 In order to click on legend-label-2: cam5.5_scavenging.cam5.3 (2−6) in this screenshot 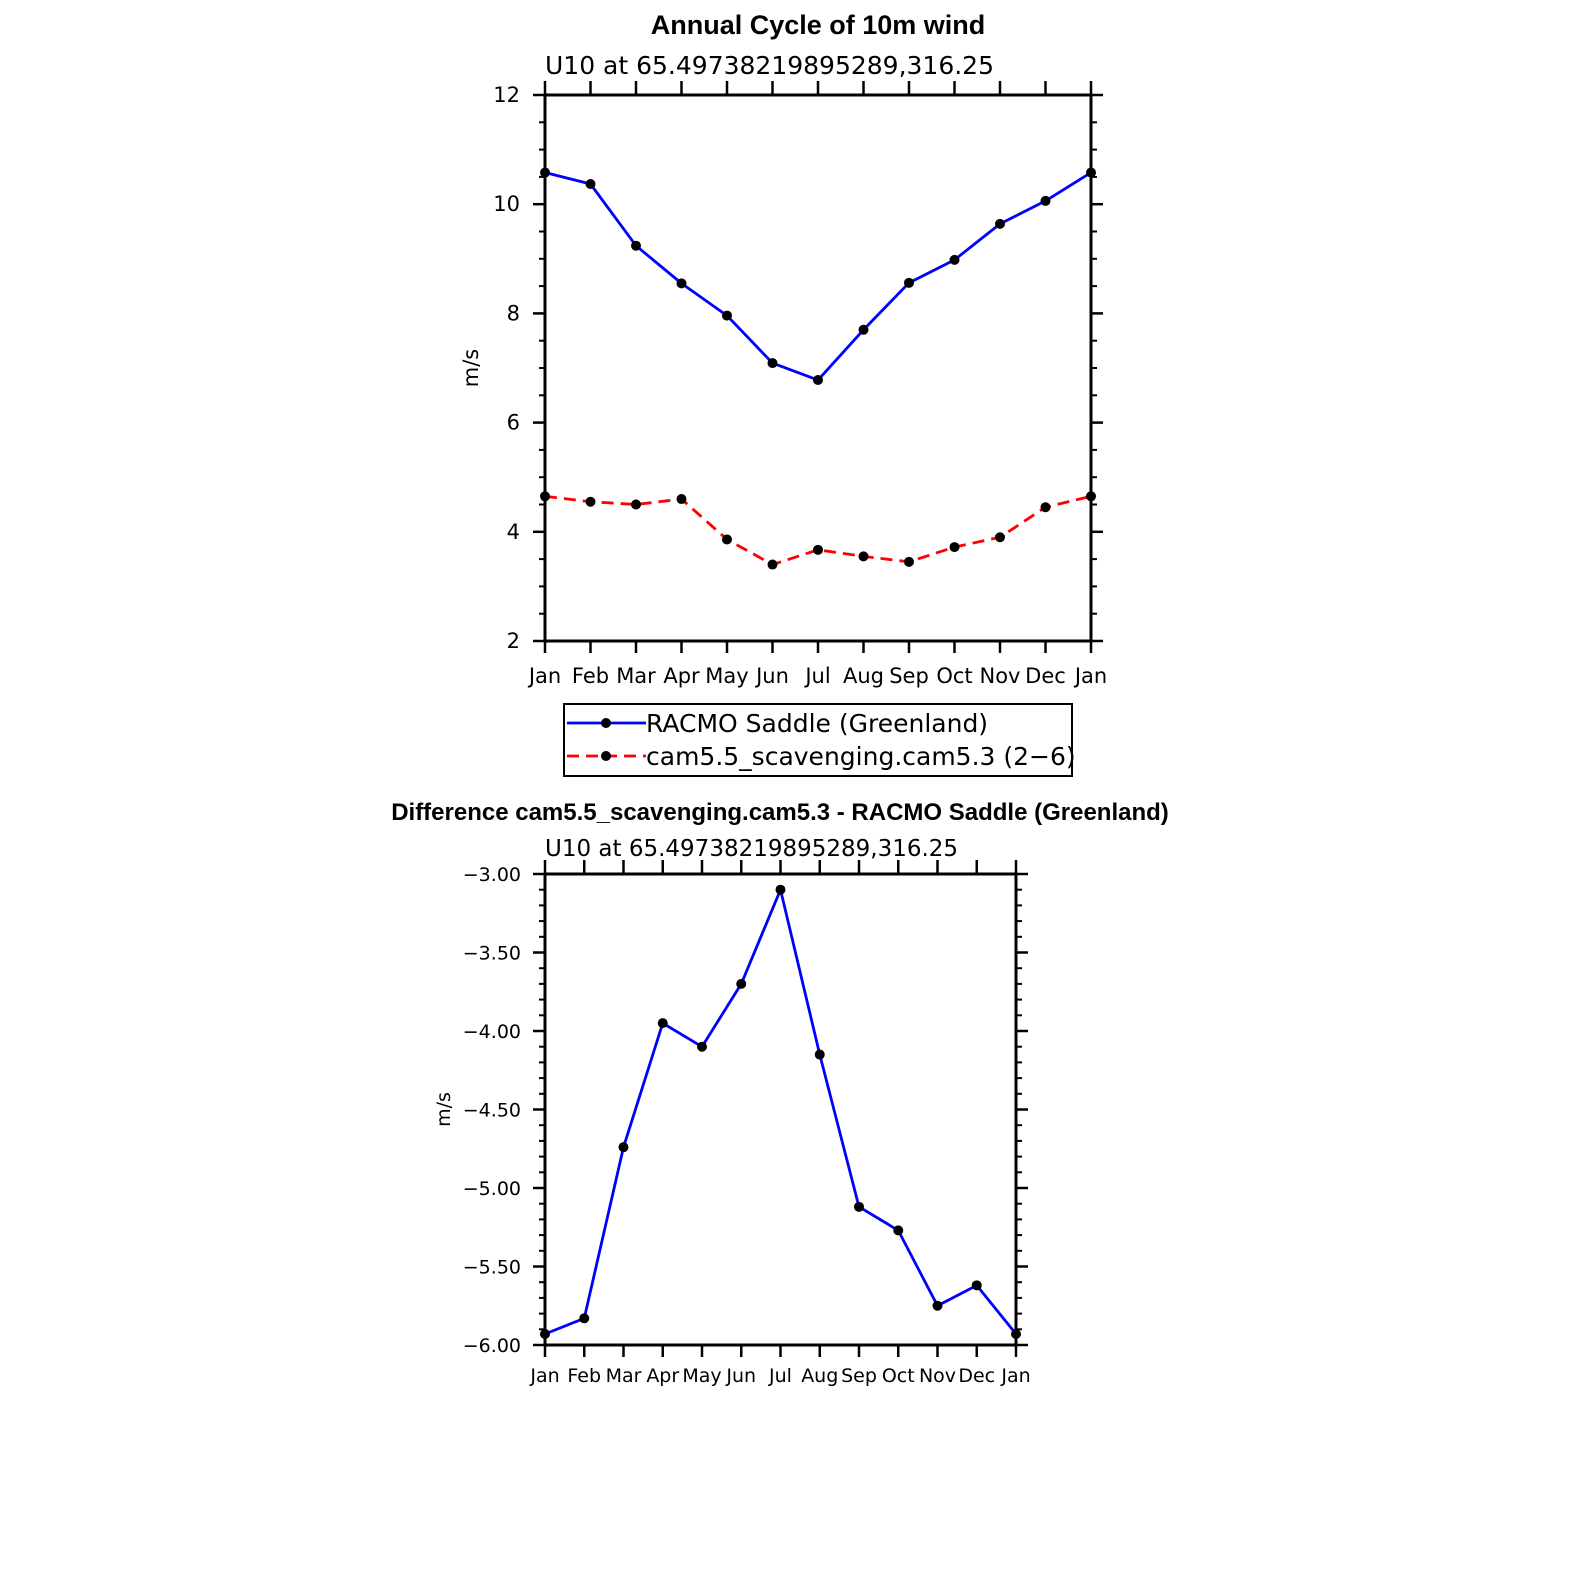, I will do `click(861, 756)`.